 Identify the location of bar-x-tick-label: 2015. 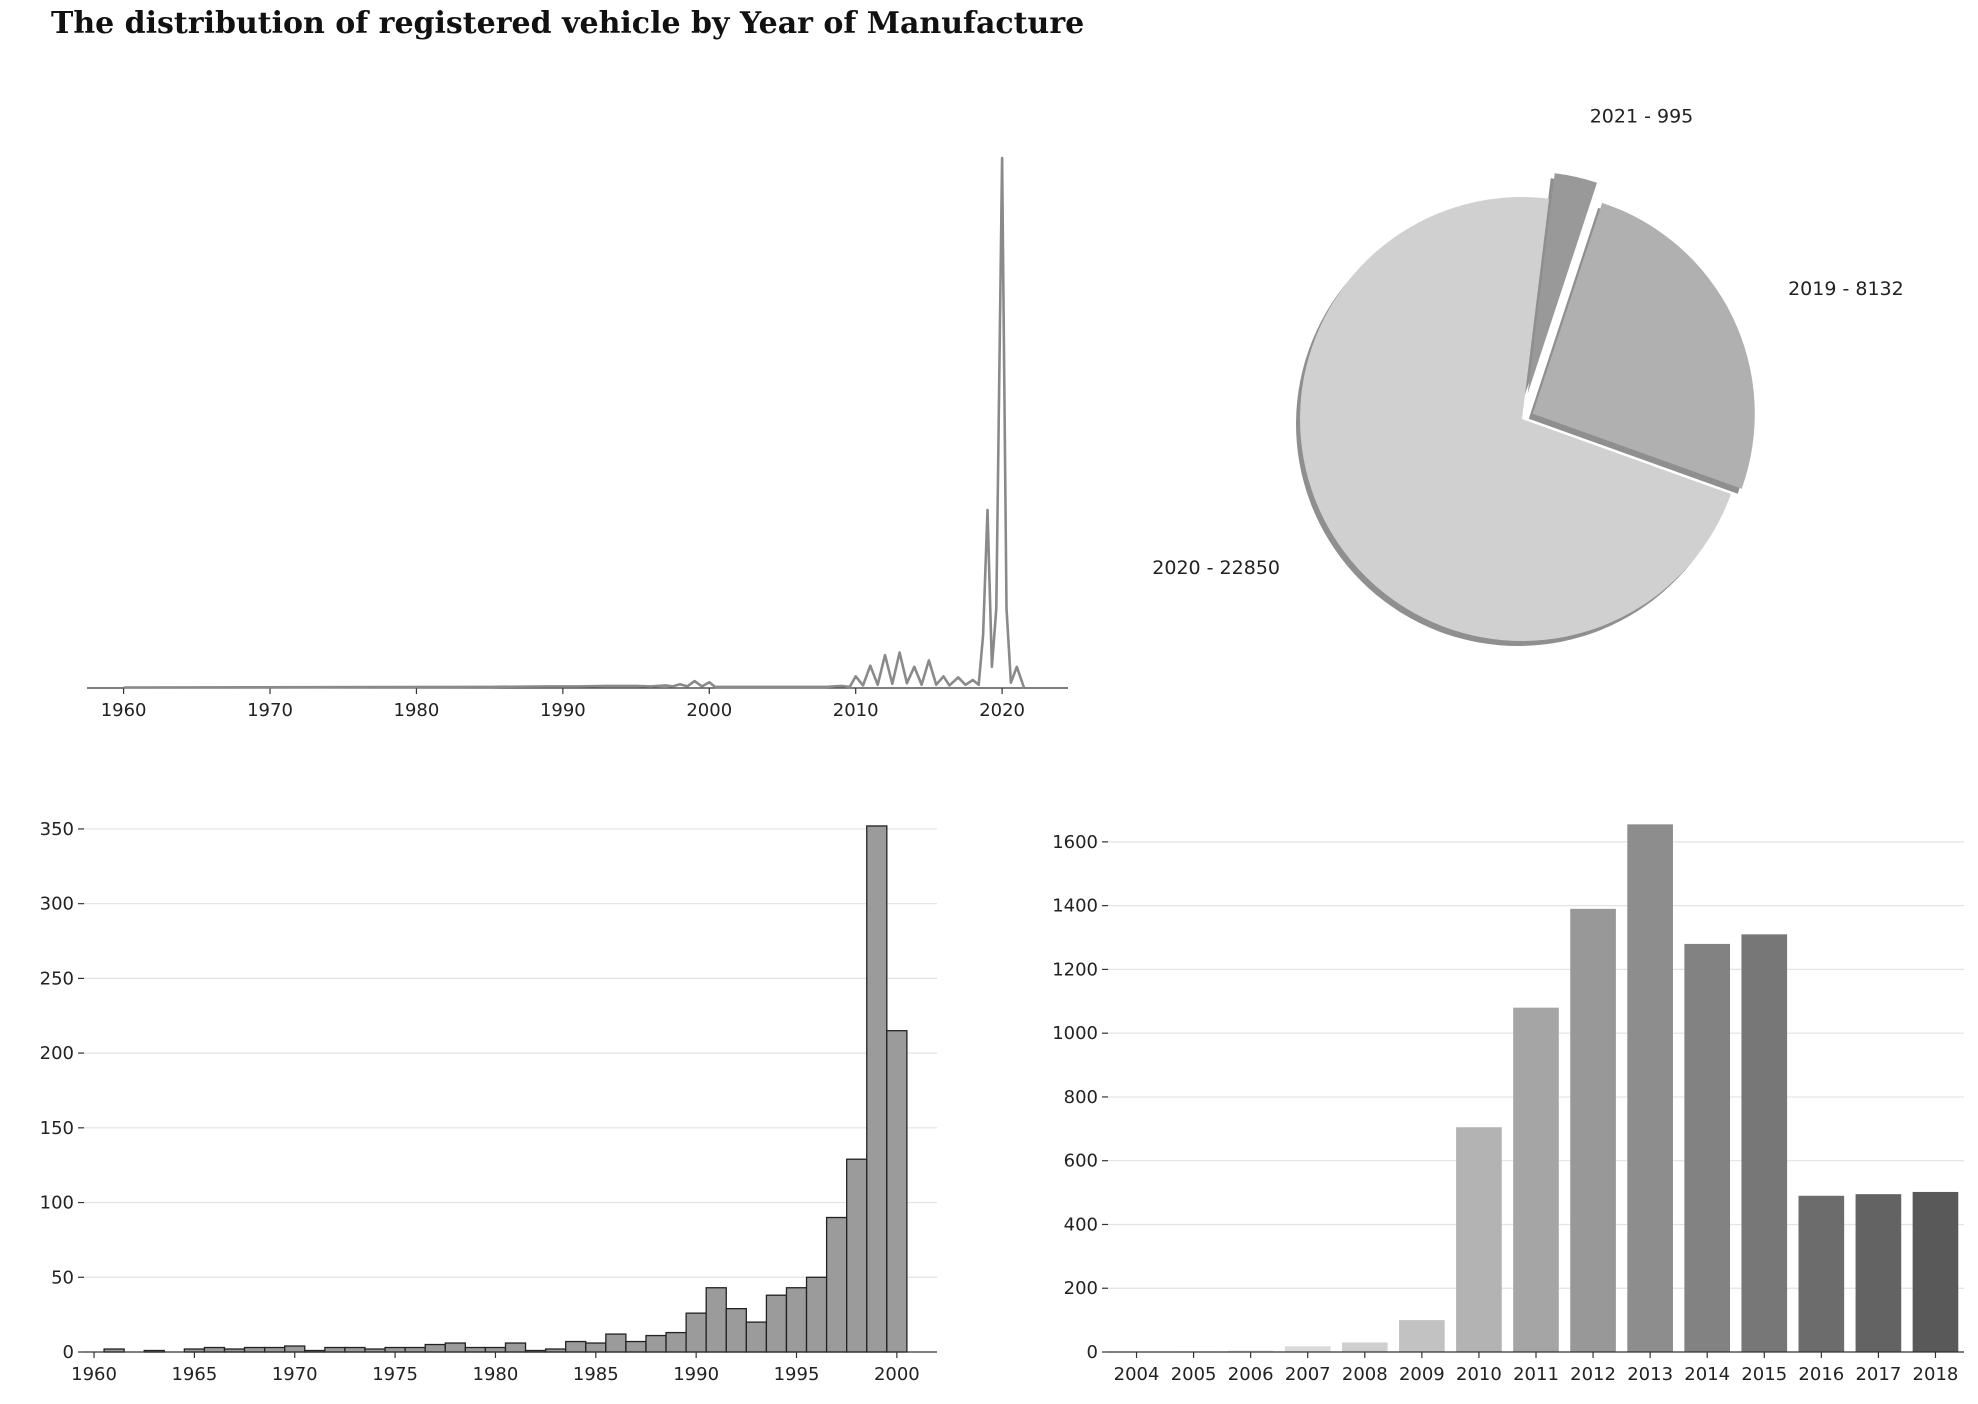
(1764, 1374).